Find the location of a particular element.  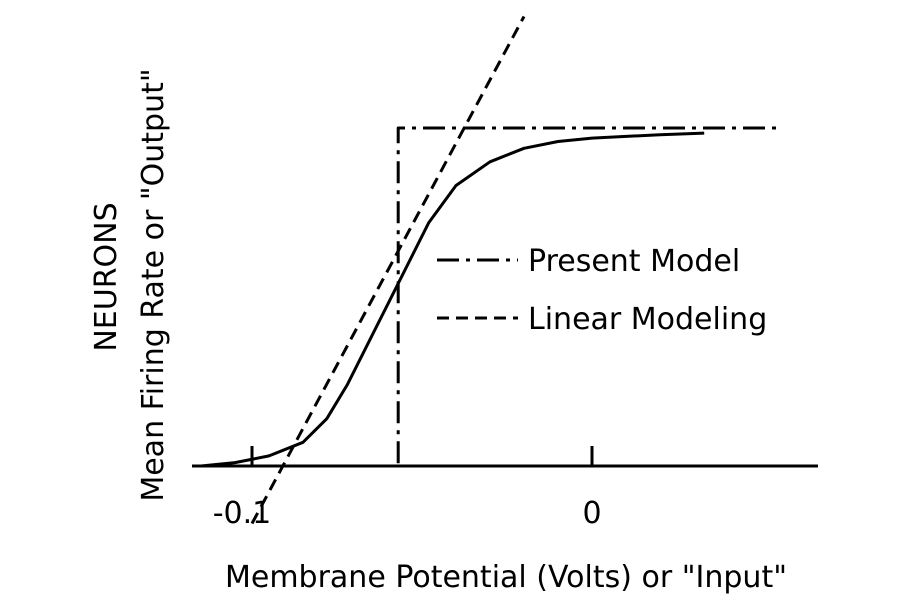

y-axis-label-line1: NEURONS is located at coordinates (106, 276).